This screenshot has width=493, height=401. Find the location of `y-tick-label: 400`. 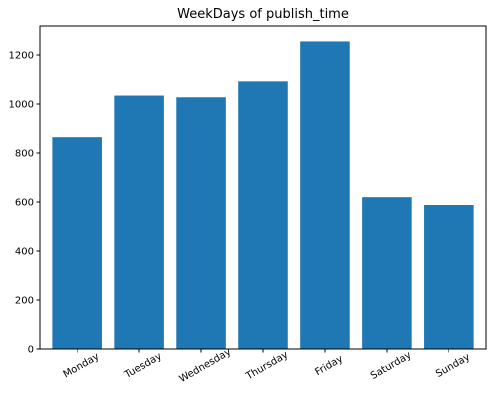

y-tick-label: 400 is located at coordinates (24, 252).